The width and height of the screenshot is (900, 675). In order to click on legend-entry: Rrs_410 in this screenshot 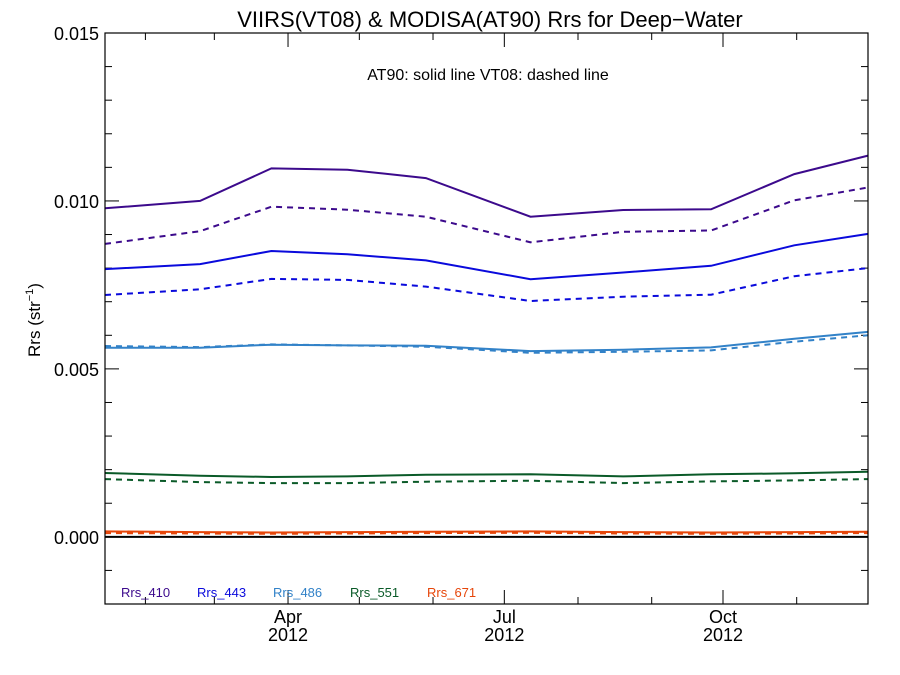, I will do `click(145, 592)`.